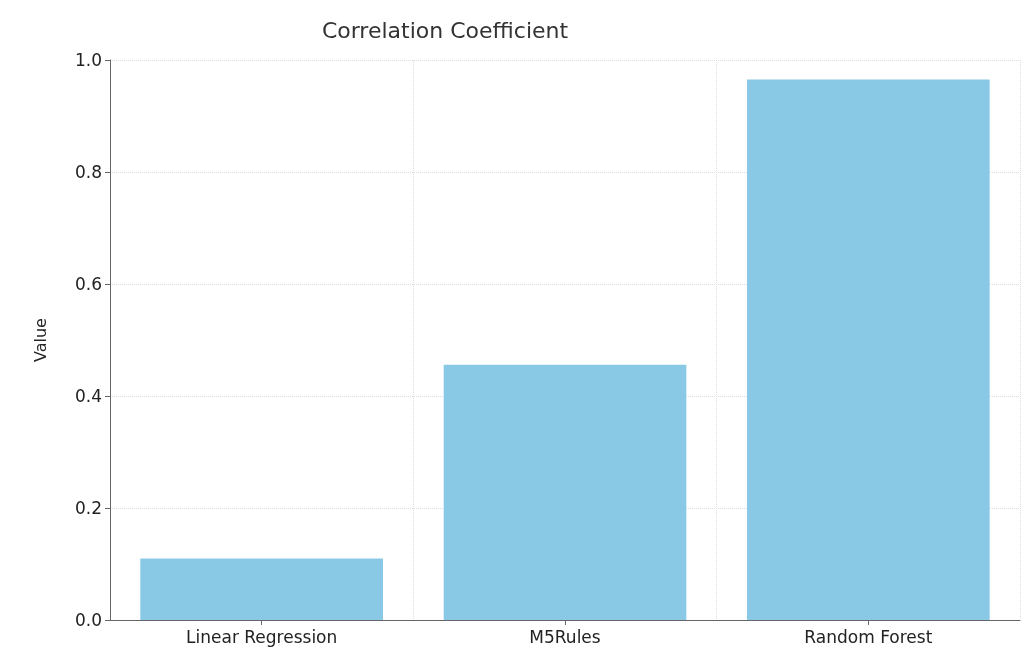 The image size is (1030, 657). Describe the element at coordinates (88, 172) in the screenshot. I see `y-tick-label: 0.8` at that location.